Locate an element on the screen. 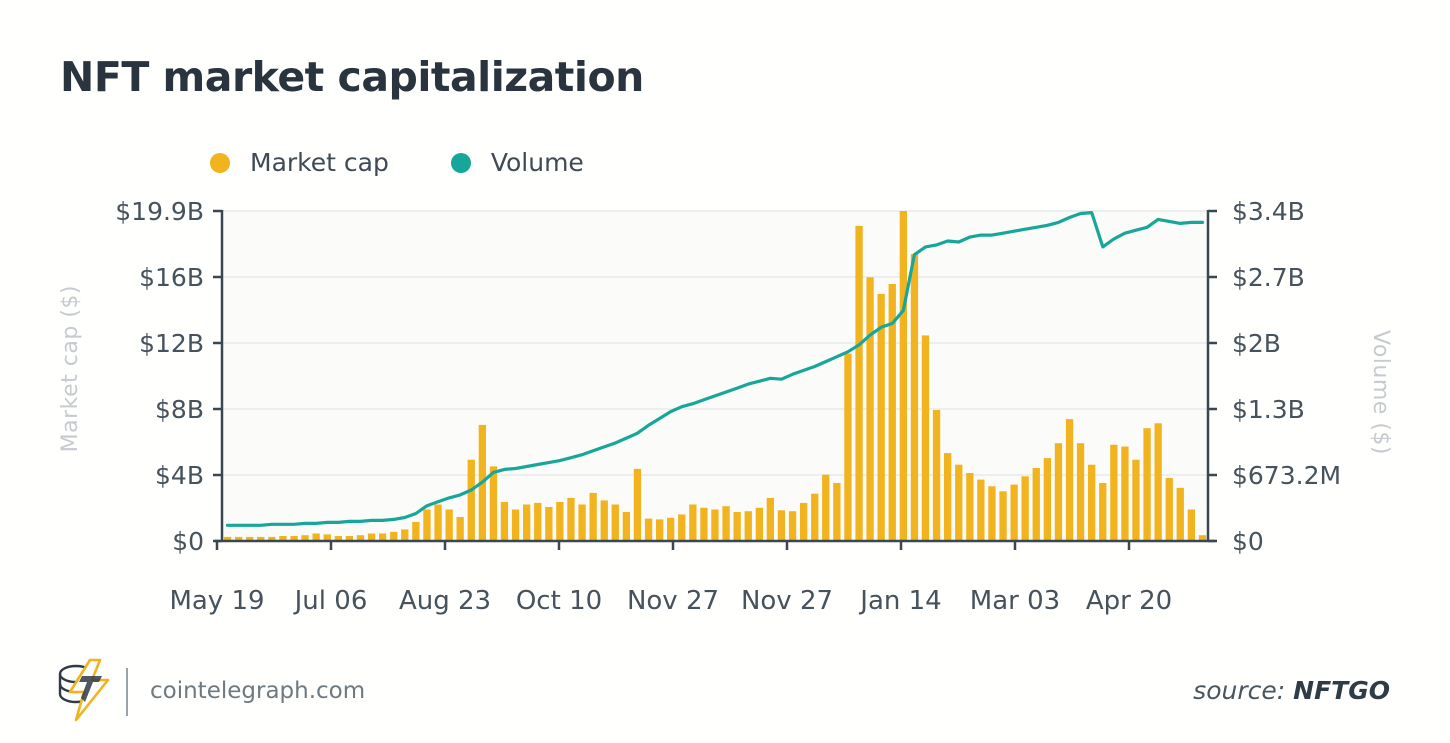 The image size is (1450, 743). source-prefix: source: is located at coordinates (1239, 690).